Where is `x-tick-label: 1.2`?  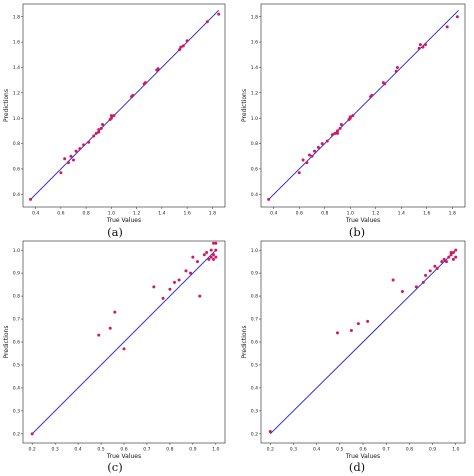
x-tick-label: 1.2 is located at coordinates (375, 214).